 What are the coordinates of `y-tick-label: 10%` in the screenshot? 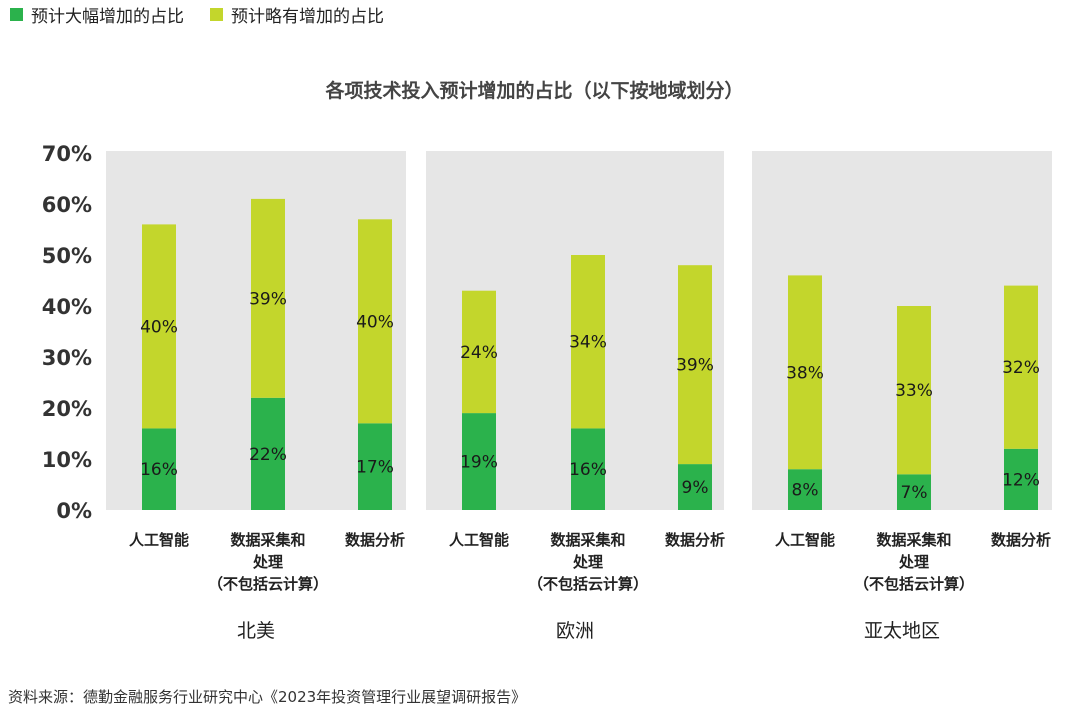 It's located at (67, 460).